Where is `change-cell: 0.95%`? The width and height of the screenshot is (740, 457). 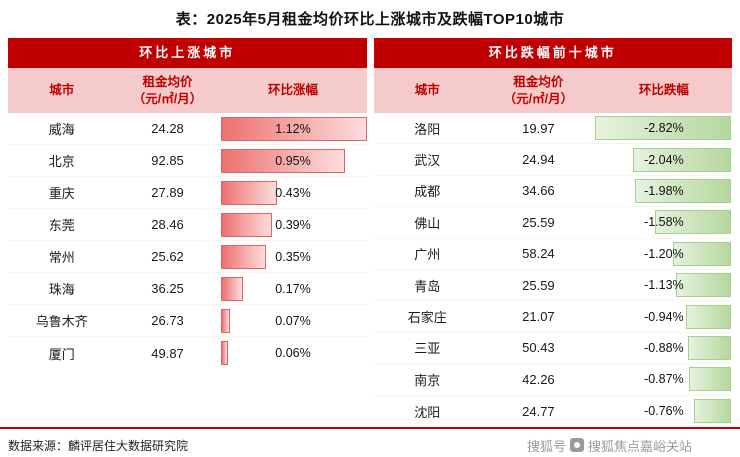
change-cell: 0.95% is located at coordinates (293, 160).